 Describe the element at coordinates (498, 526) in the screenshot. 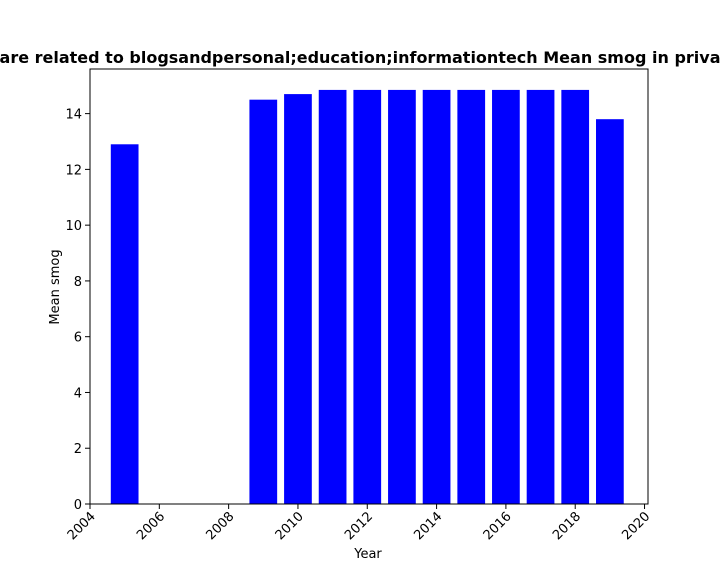

I see `x-tick-label: 2016` at that location.